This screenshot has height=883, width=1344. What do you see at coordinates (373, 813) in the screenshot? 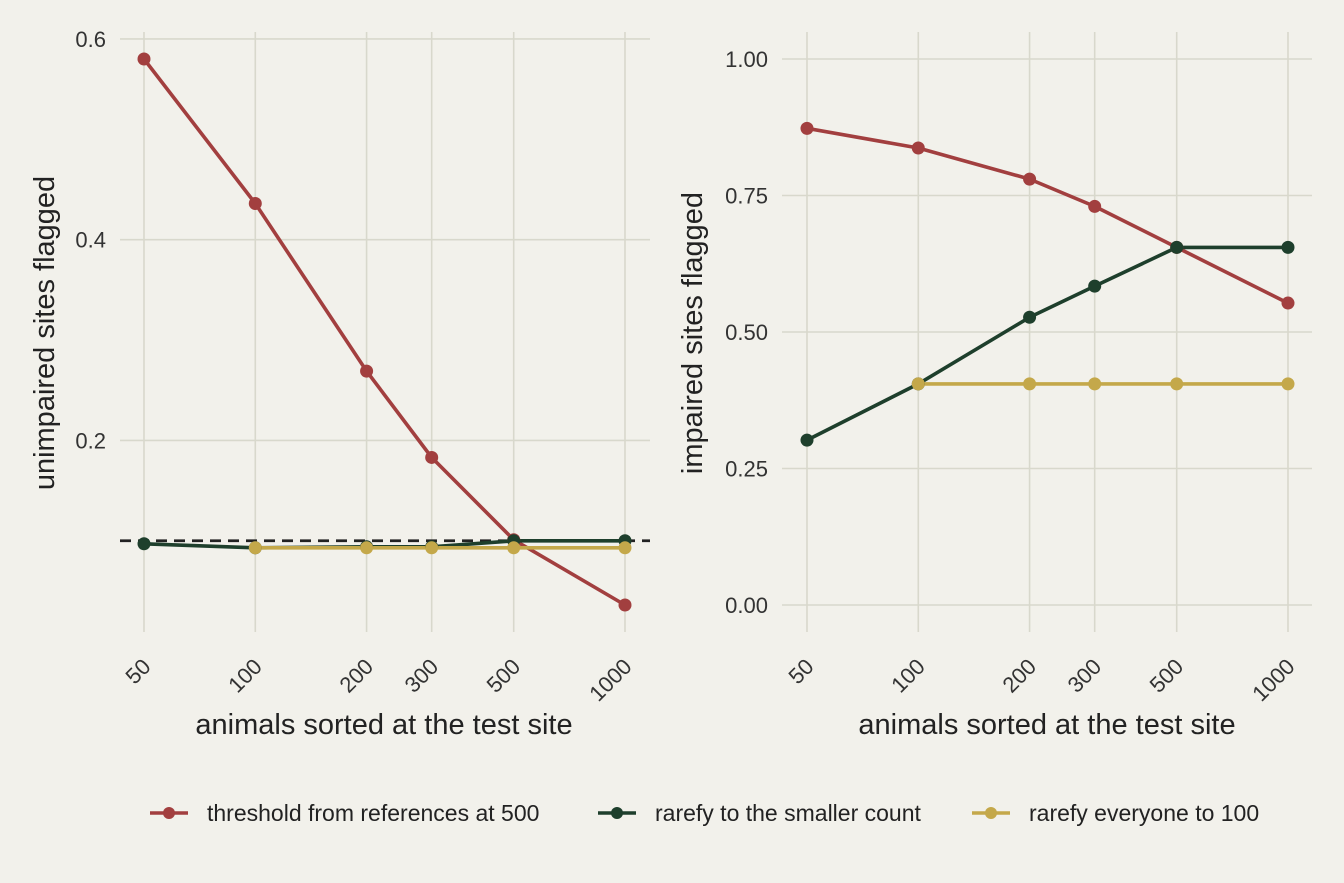
I see `legend-label: threshold from references at 500` at bounding box center [373, 813].